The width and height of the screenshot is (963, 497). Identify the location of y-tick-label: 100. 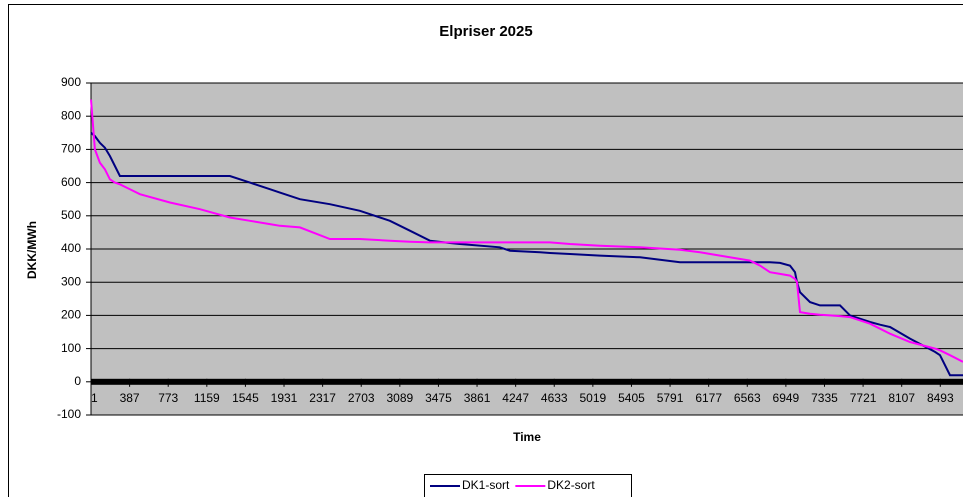
(71, 348).